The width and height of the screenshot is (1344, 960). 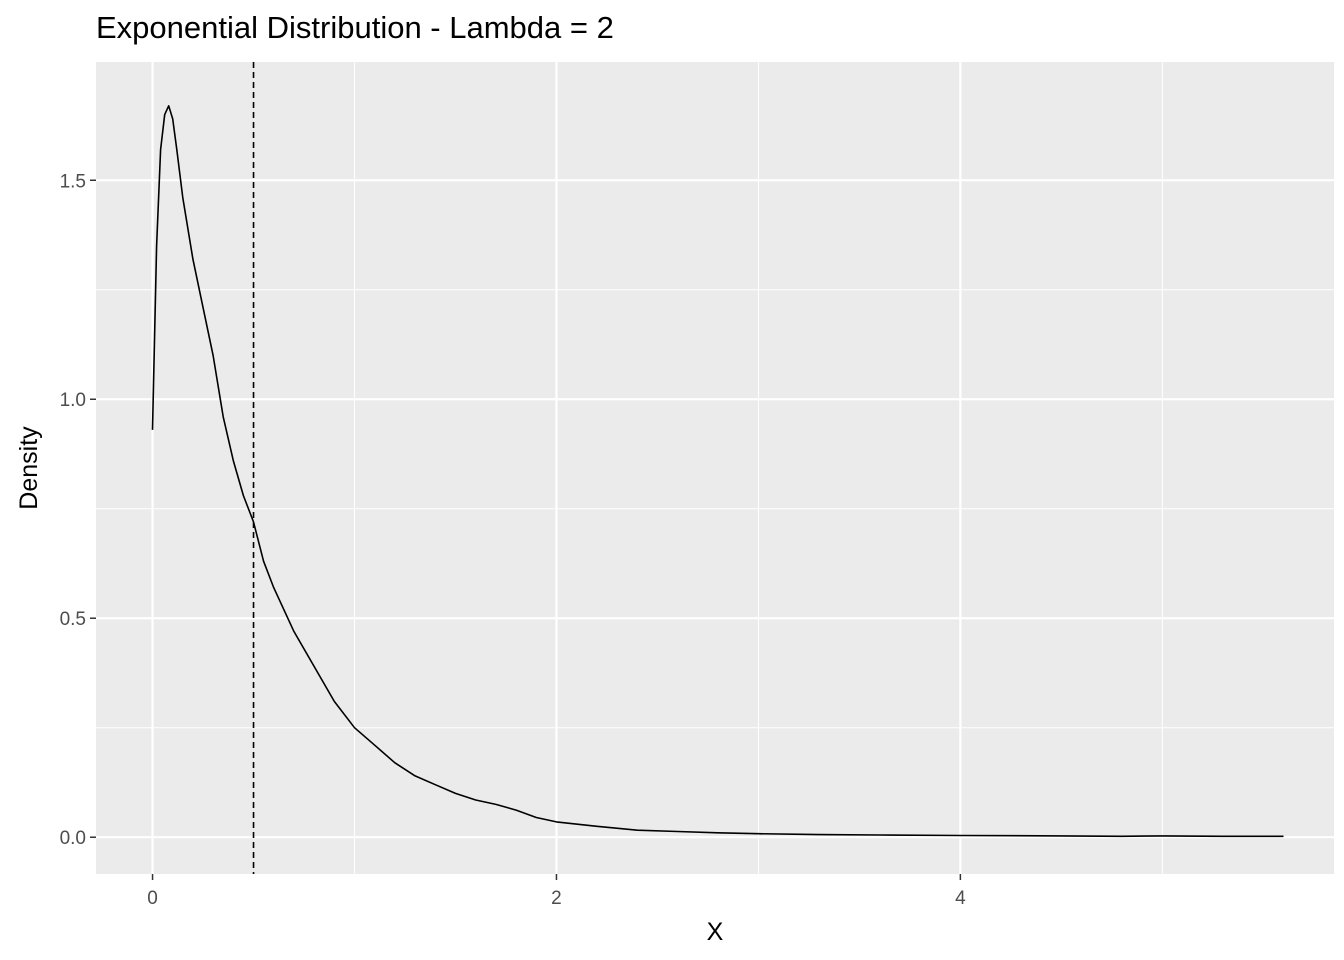 What do you see at coordinates (960, 898) in the screenshot?
I see `x-tick-label: 4` at bounding box center [960, 898].